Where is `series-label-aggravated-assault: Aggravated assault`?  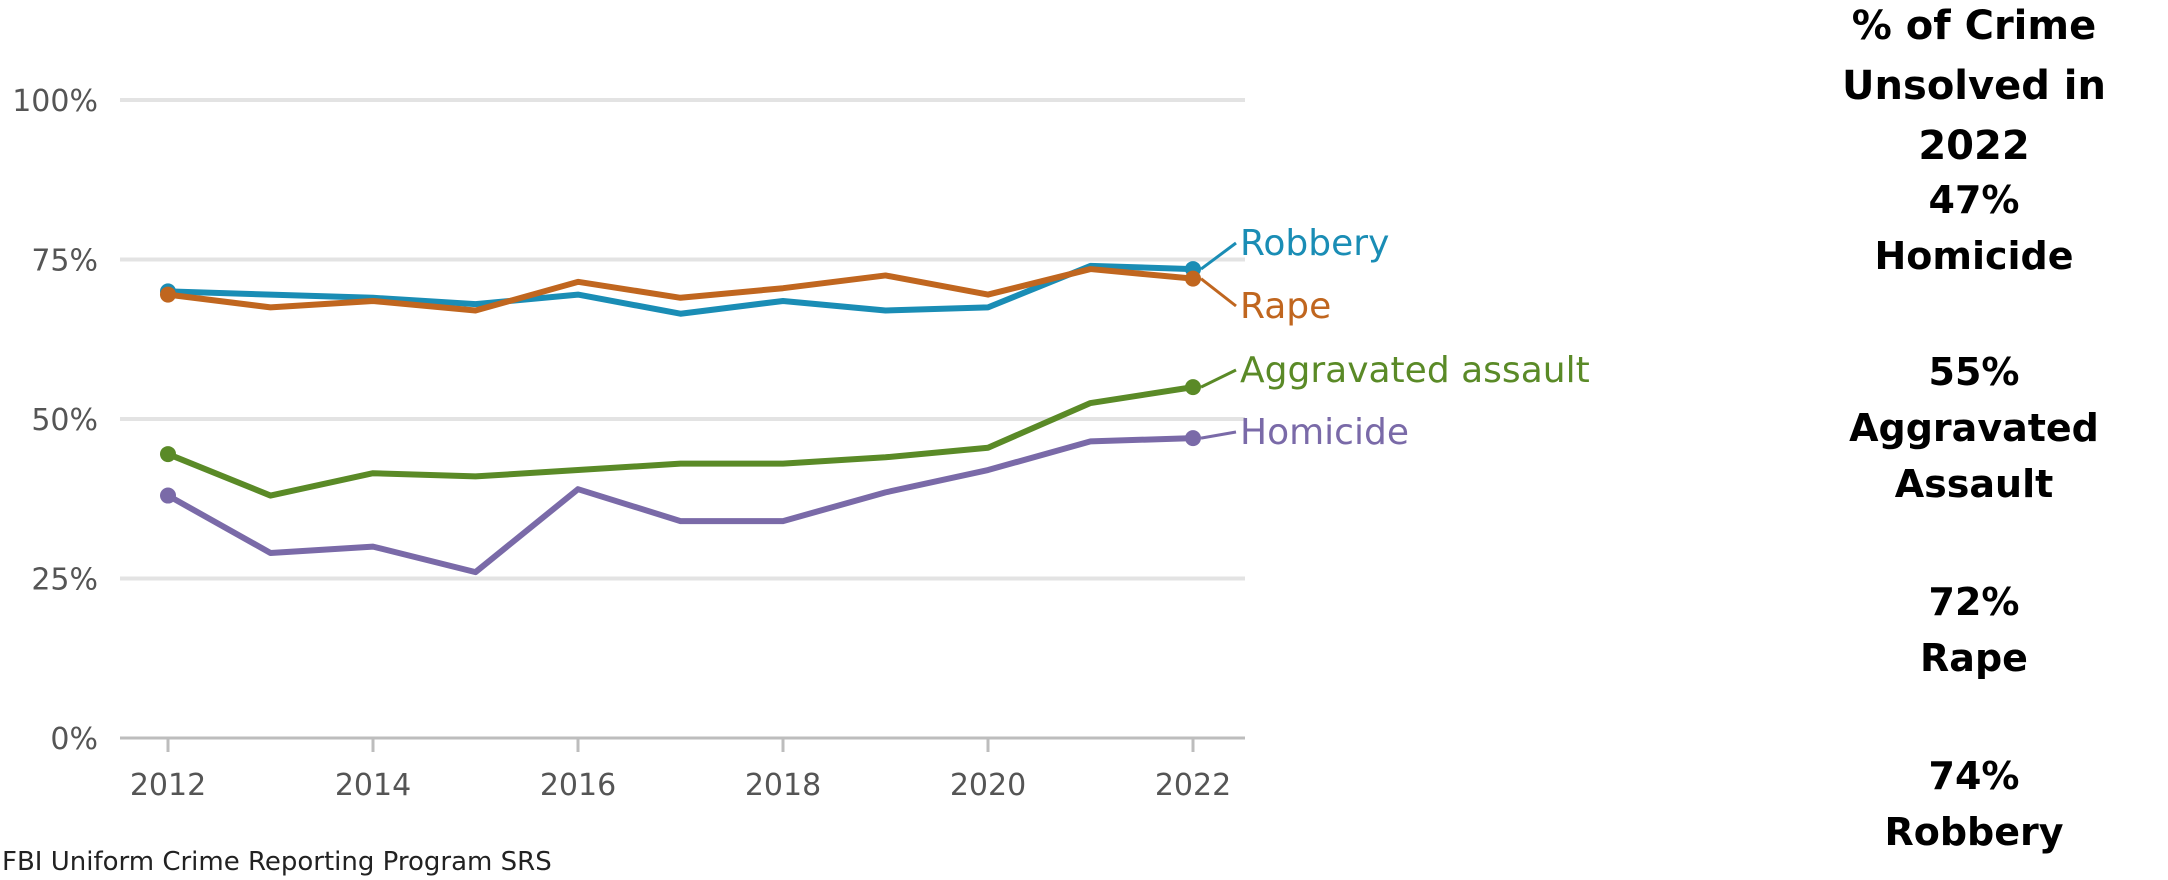
series-label-aggravated-assault: Aggravated assault is located at coordinates (1415, 370).